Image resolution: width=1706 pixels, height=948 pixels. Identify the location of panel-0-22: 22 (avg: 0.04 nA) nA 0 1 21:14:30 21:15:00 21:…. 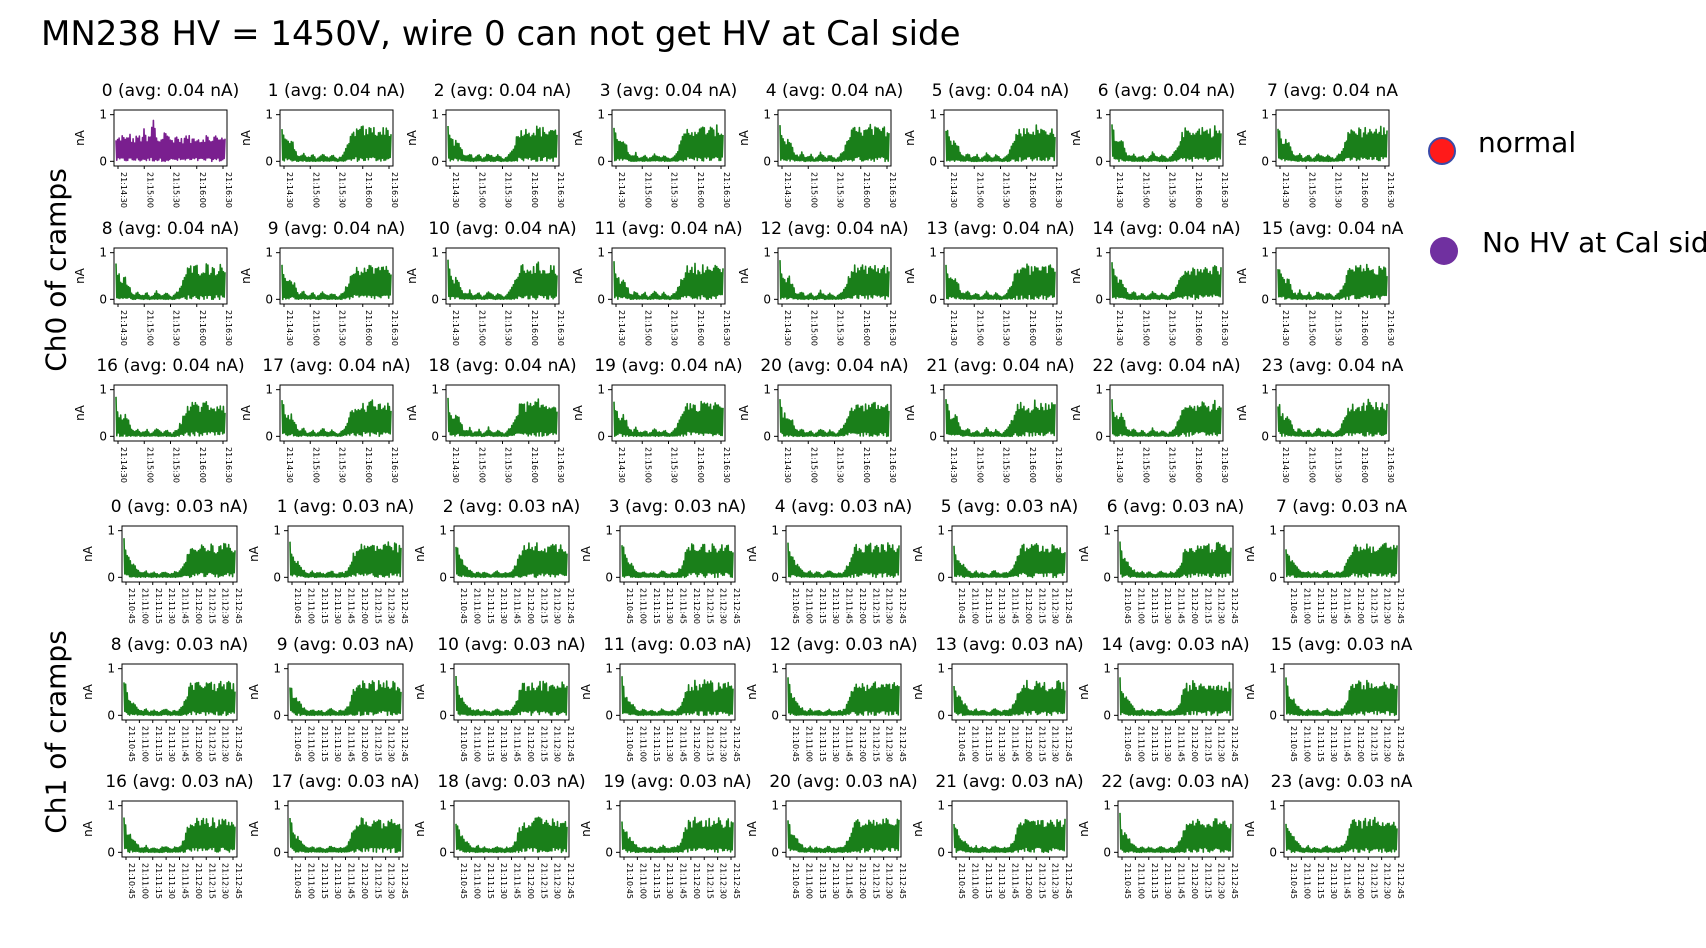
(1155, 419).